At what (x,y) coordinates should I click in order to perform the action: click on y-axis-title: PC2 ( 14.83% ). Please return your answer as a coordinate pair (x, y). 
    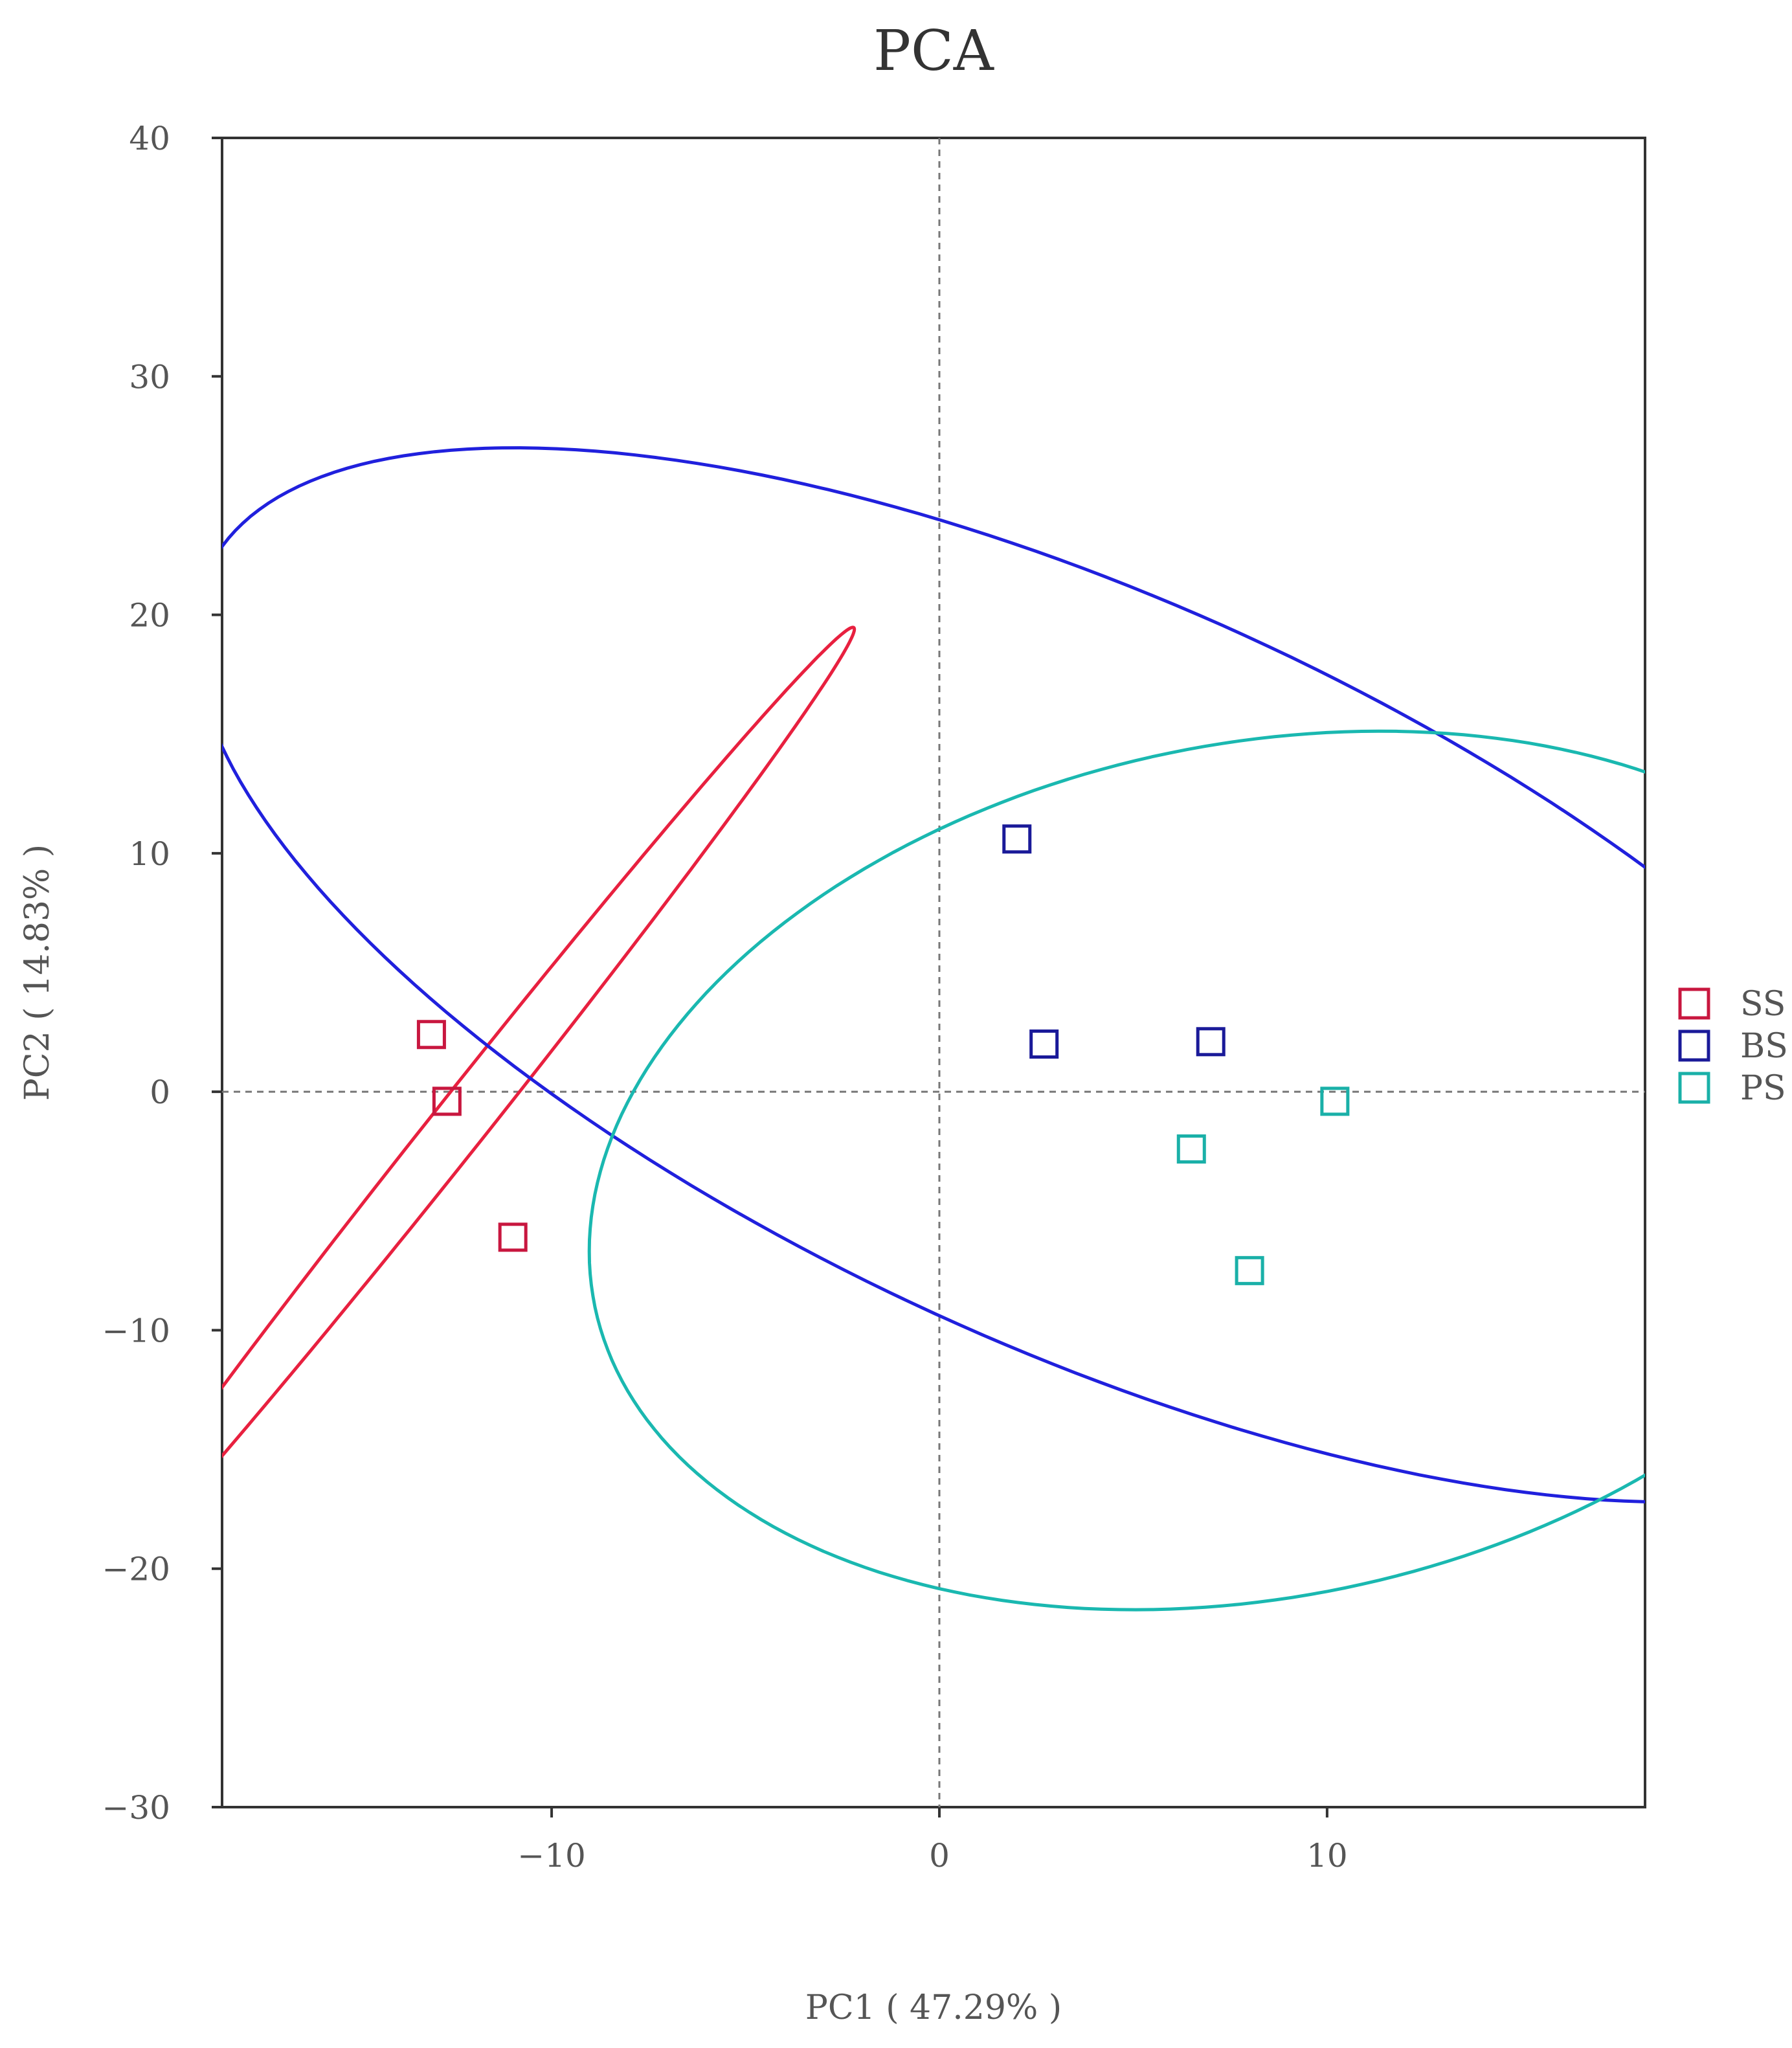
    Looking at the image, I should click on (37, 973).